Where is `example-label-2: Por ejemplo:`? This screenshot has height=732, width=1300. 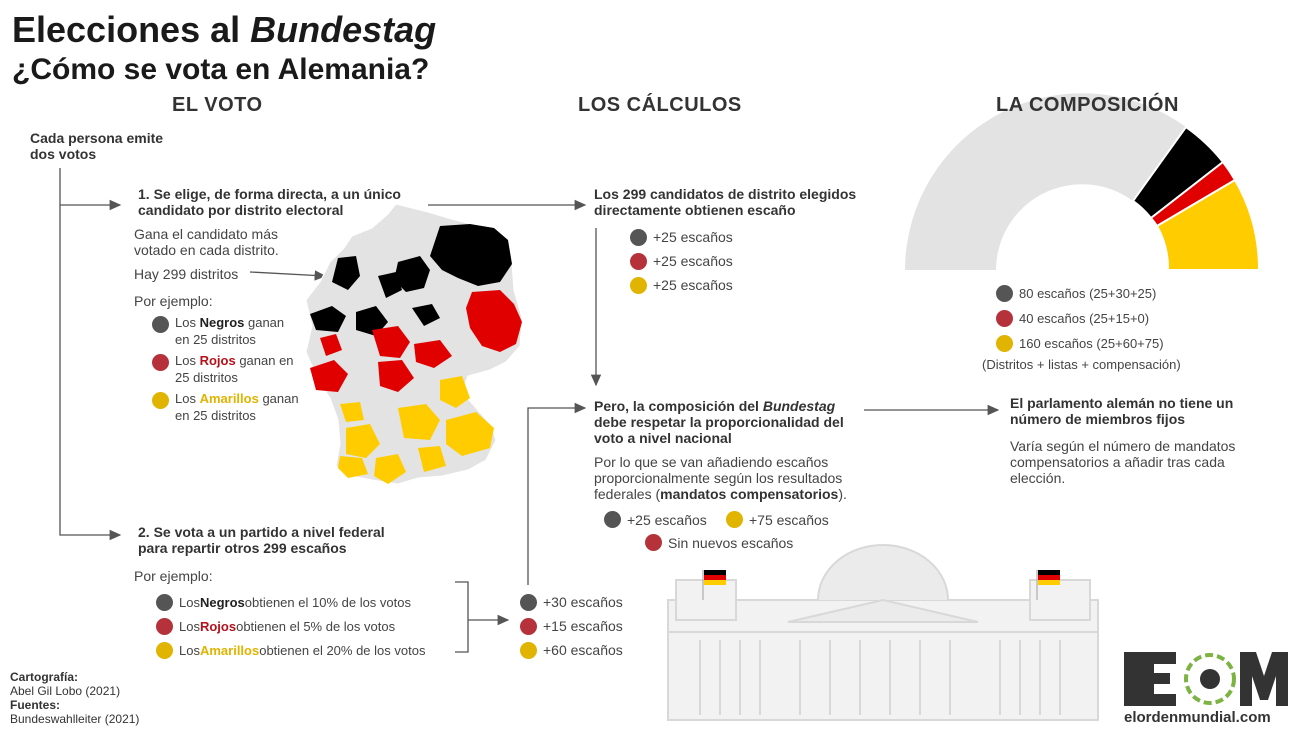 example-label-2: Por ejemplo: is located at coordinates (173, 576).